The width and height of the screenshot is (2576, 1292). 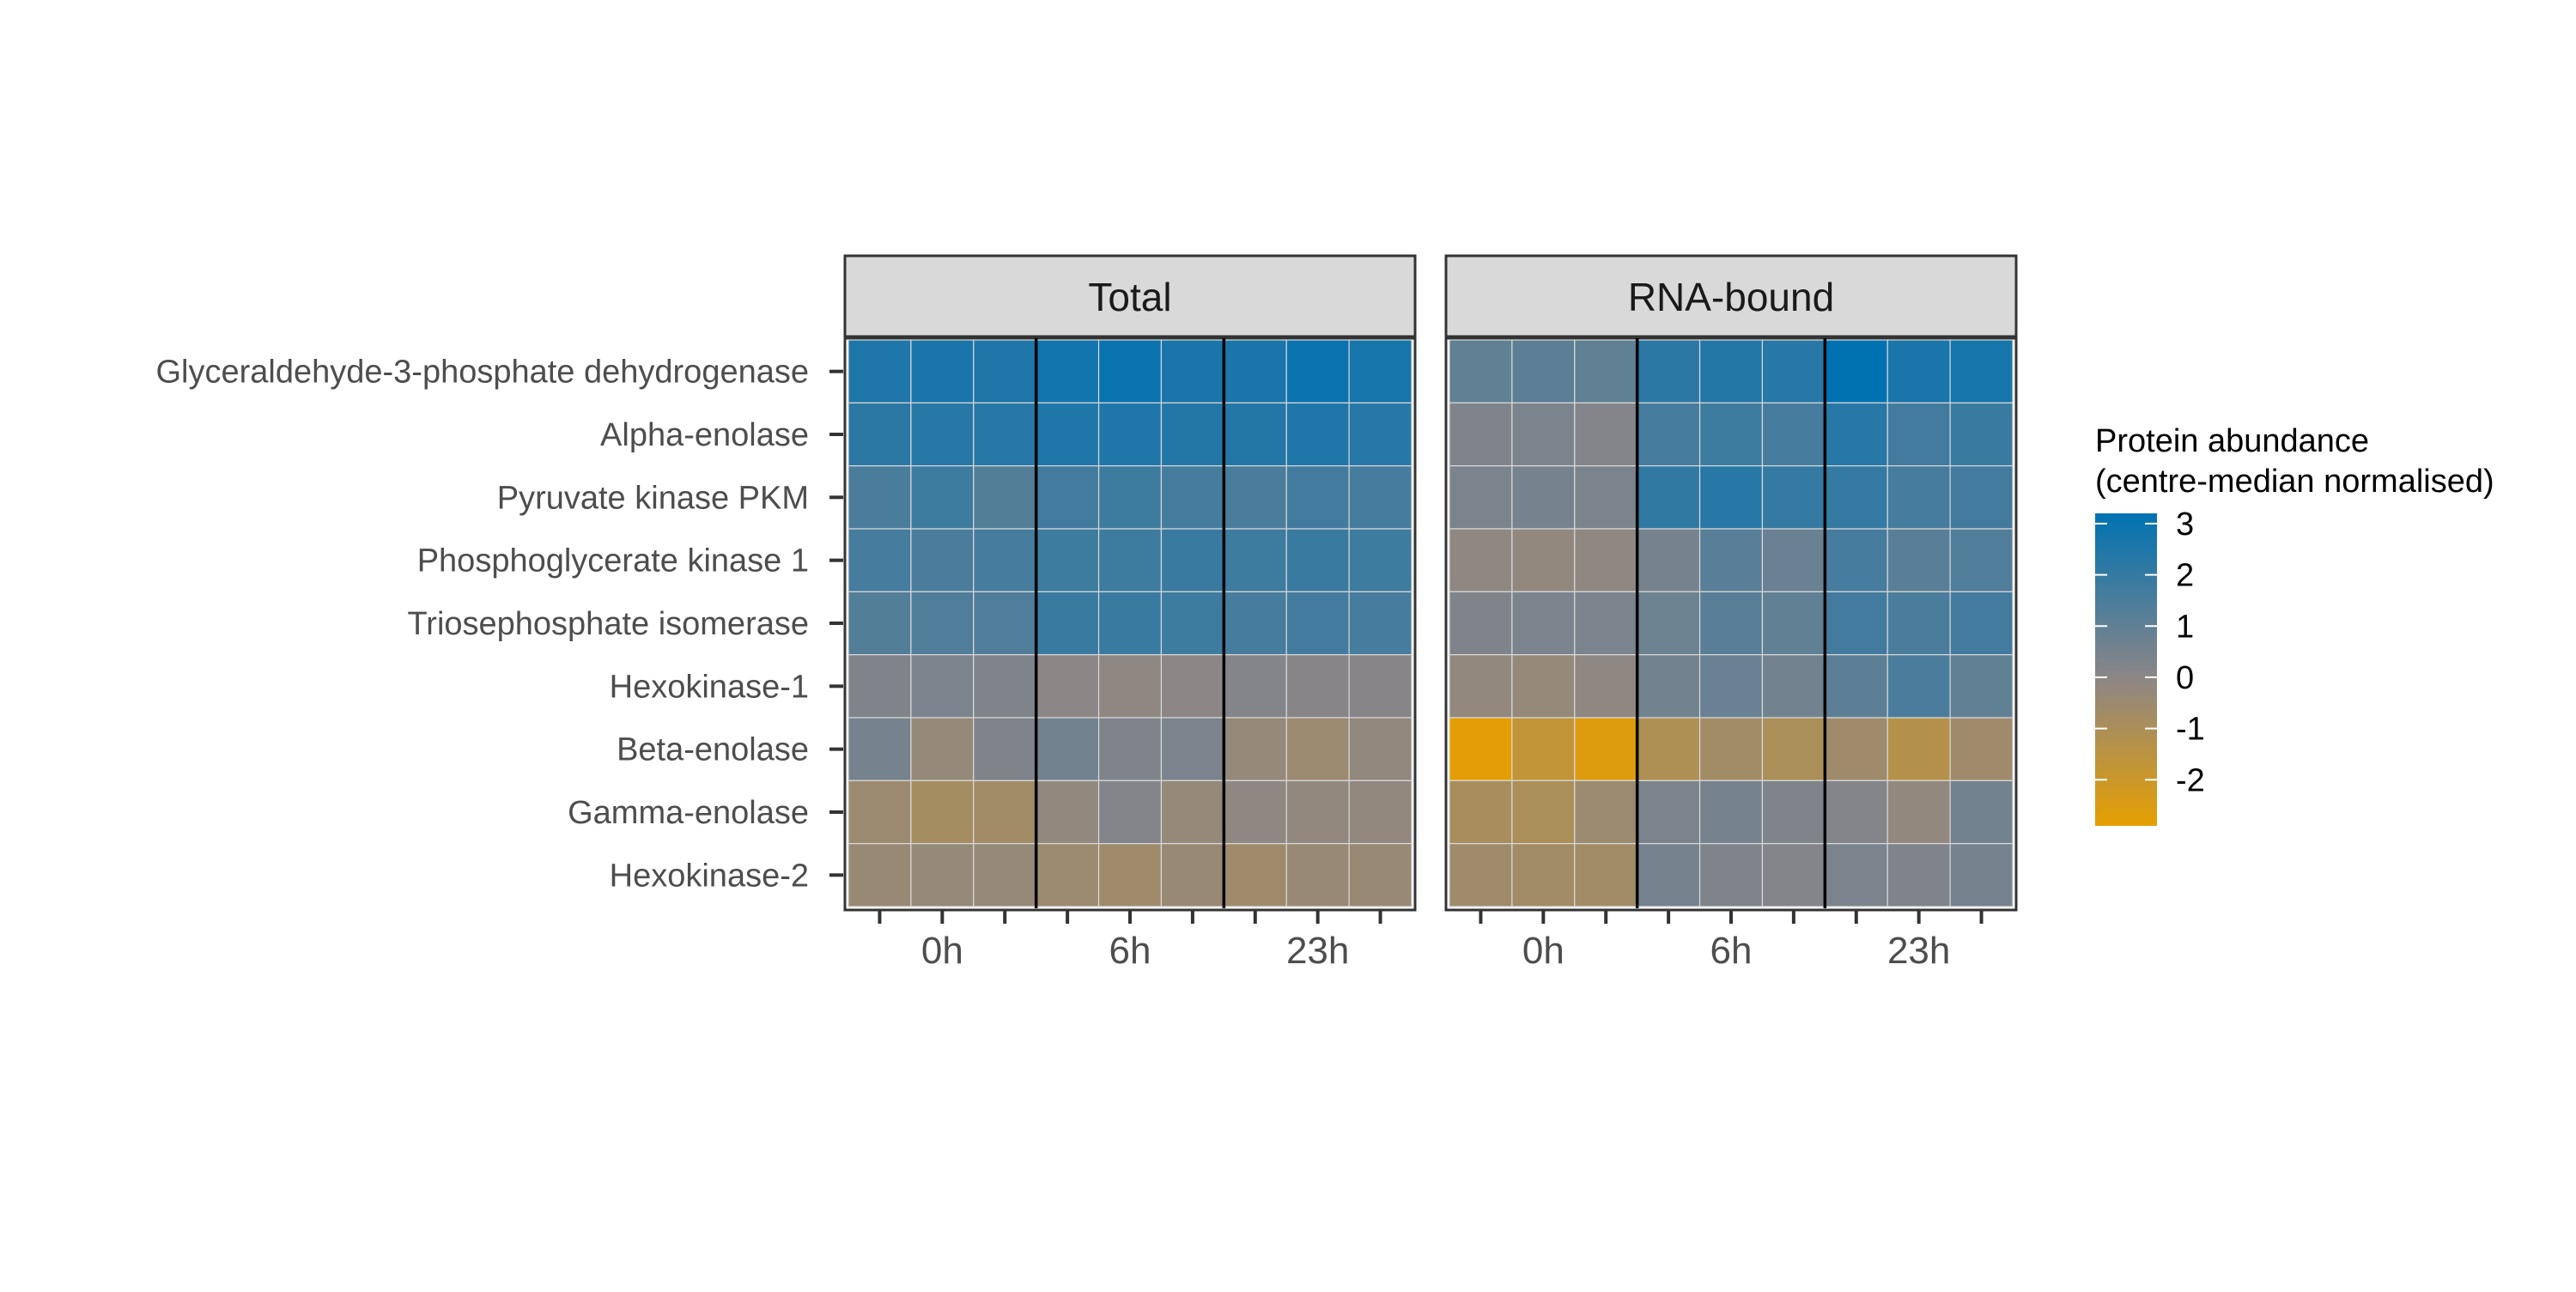 What do you see at coordinates (689, 813) in the screenshot?
I see `y-tick-label: Gamma-enolase` at bounding box center [689, 813].